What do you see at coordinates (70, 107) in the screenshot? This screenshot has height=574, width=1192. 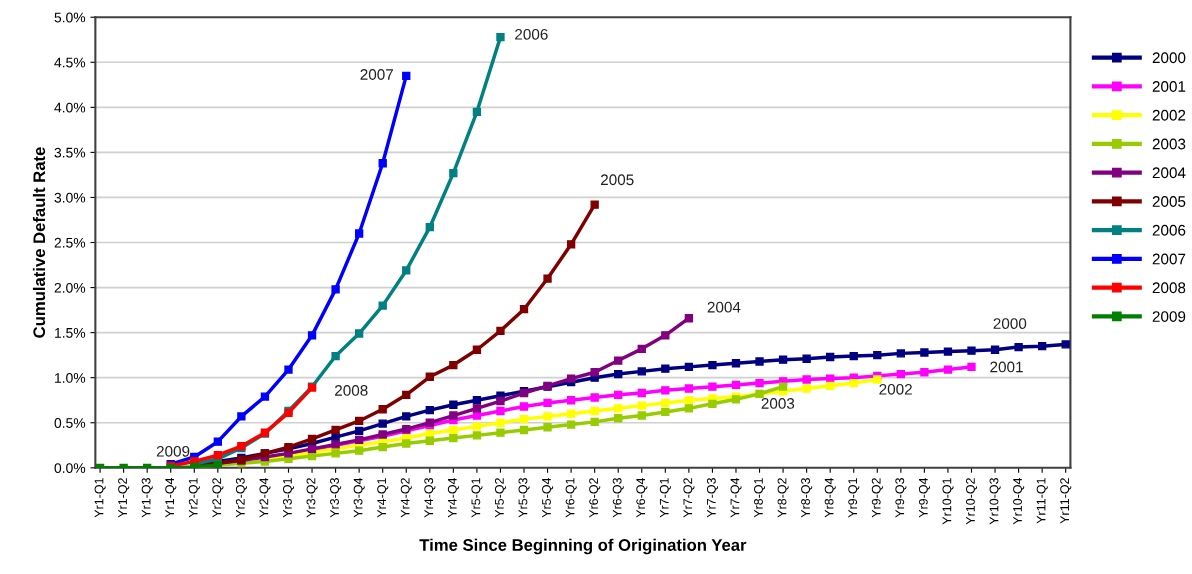 I see `y-tick-label: 4.0%` at bounding box center [70, 107].